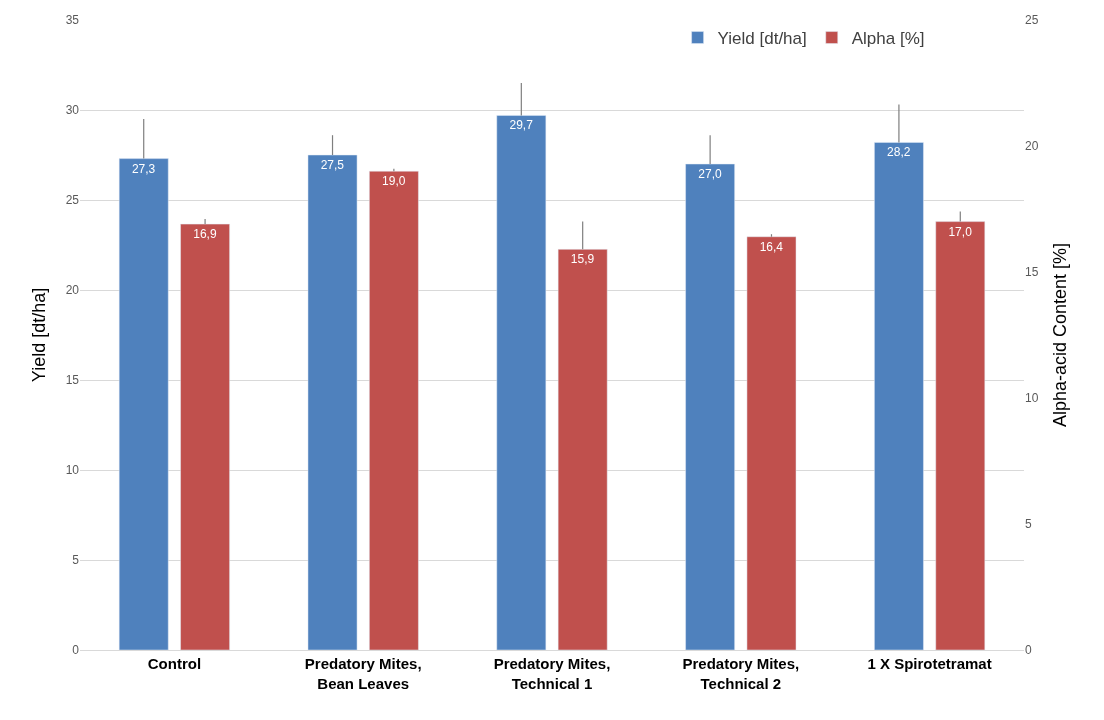 Image resolution: width=1104 pixels, height=720 pixels. I want to click on y-axis-title: Yield [dt/ha], so click(38, 335).